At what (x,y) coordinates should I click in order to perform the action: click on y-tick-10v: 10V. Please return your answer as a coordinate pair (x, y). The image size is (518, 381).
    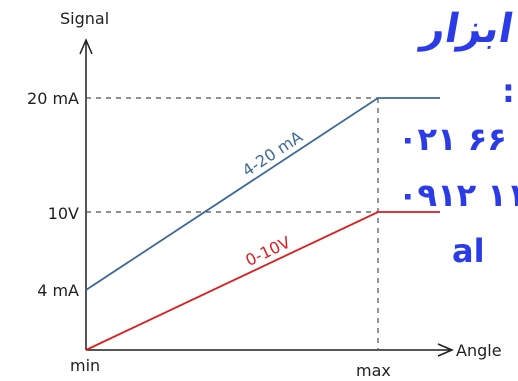
    Looking at the image, I should click on (63, 213).